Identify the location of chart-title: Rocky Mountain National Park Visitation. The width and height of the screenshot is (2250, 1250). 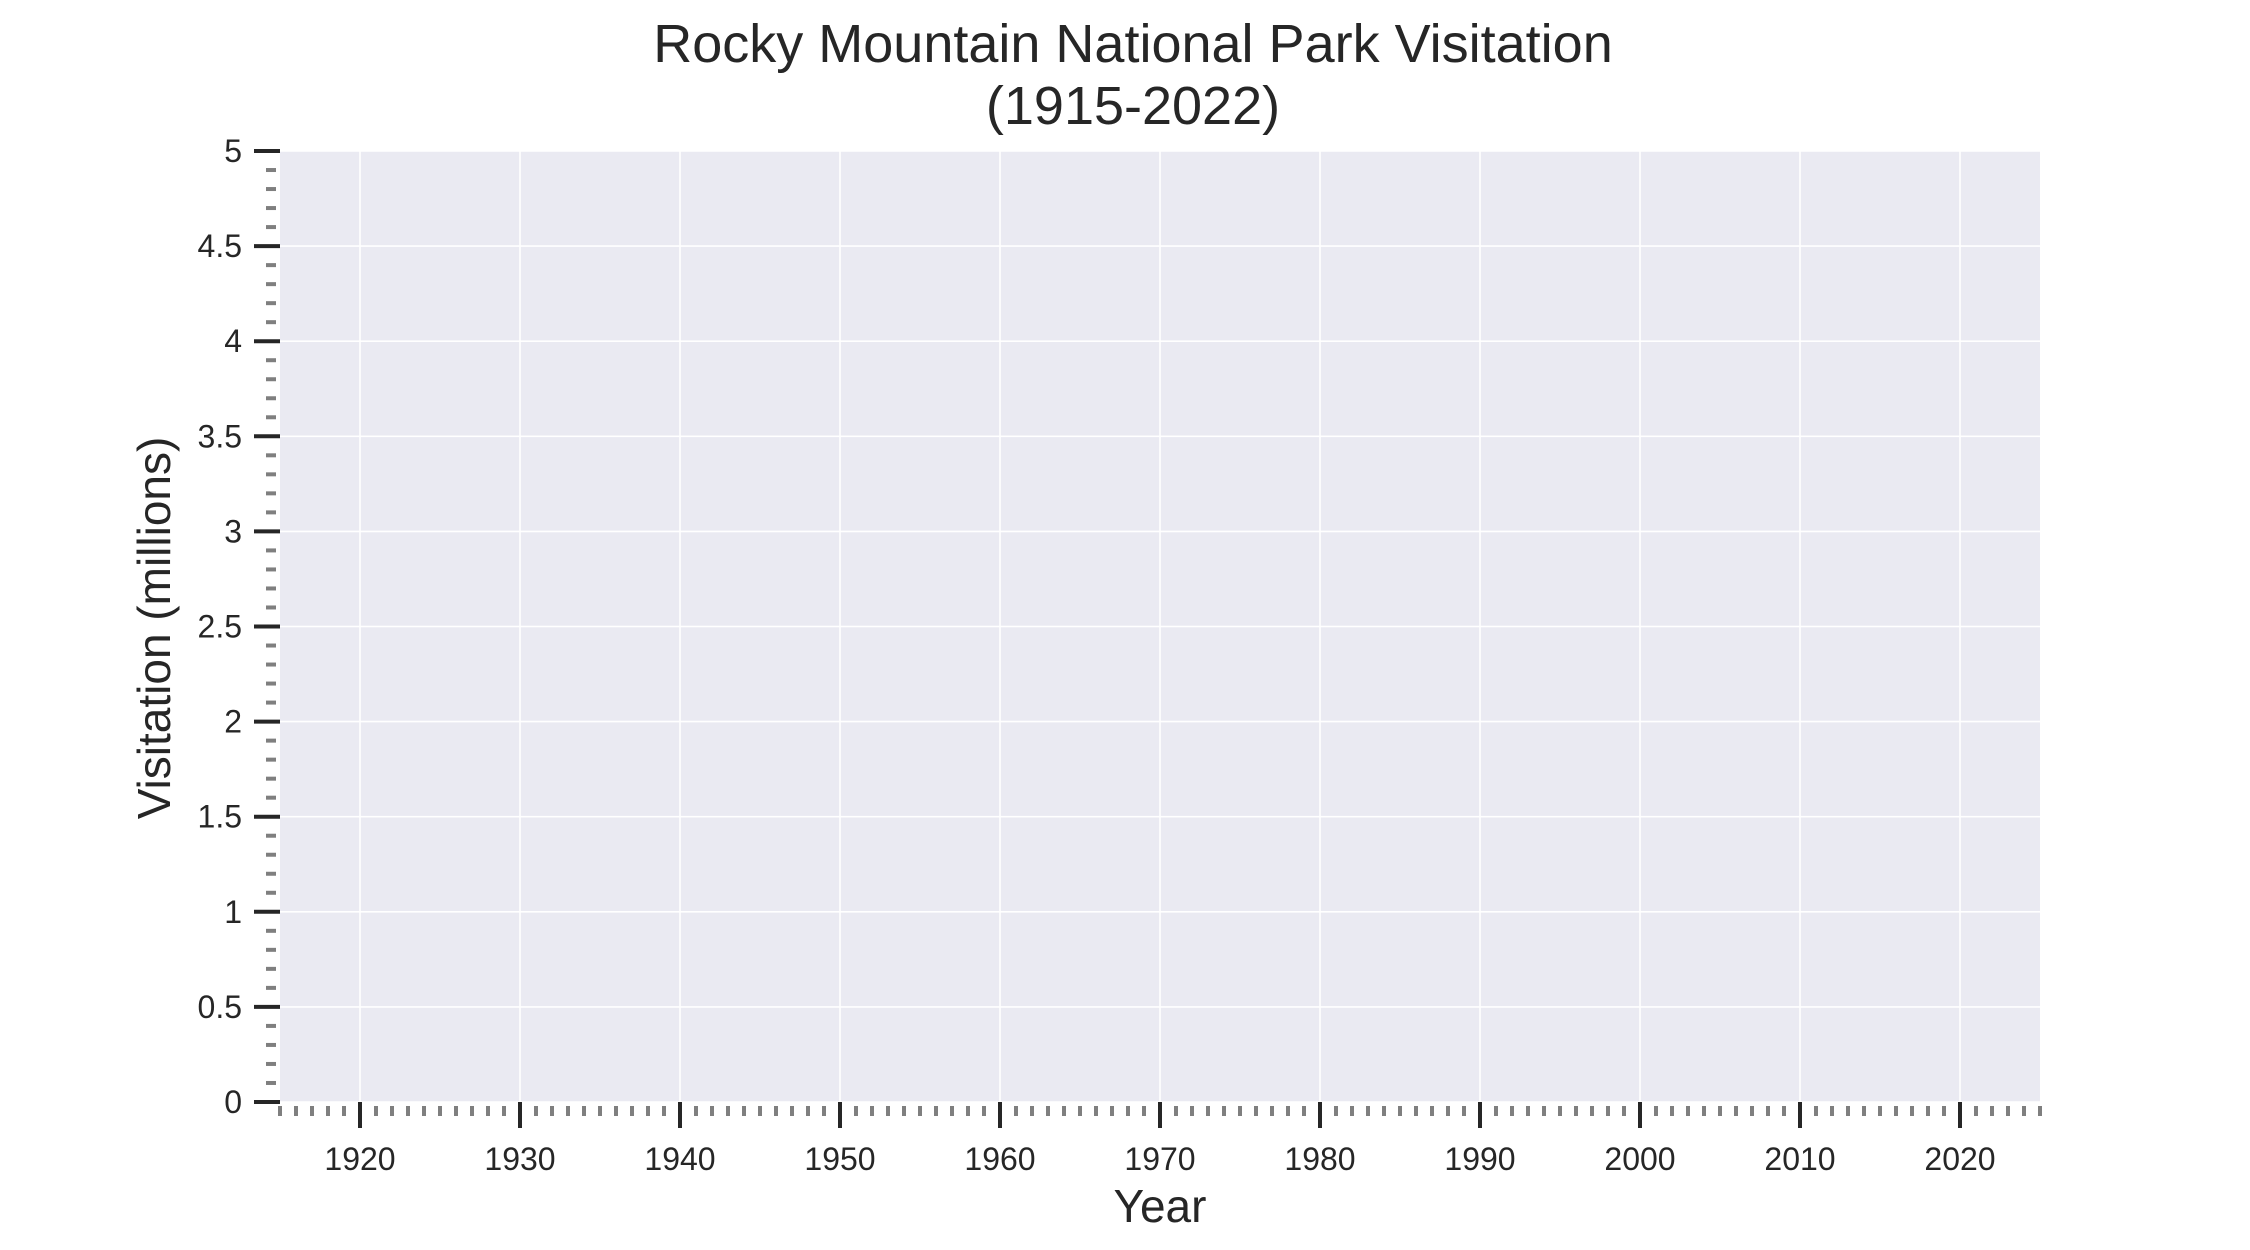
(1132, 44).